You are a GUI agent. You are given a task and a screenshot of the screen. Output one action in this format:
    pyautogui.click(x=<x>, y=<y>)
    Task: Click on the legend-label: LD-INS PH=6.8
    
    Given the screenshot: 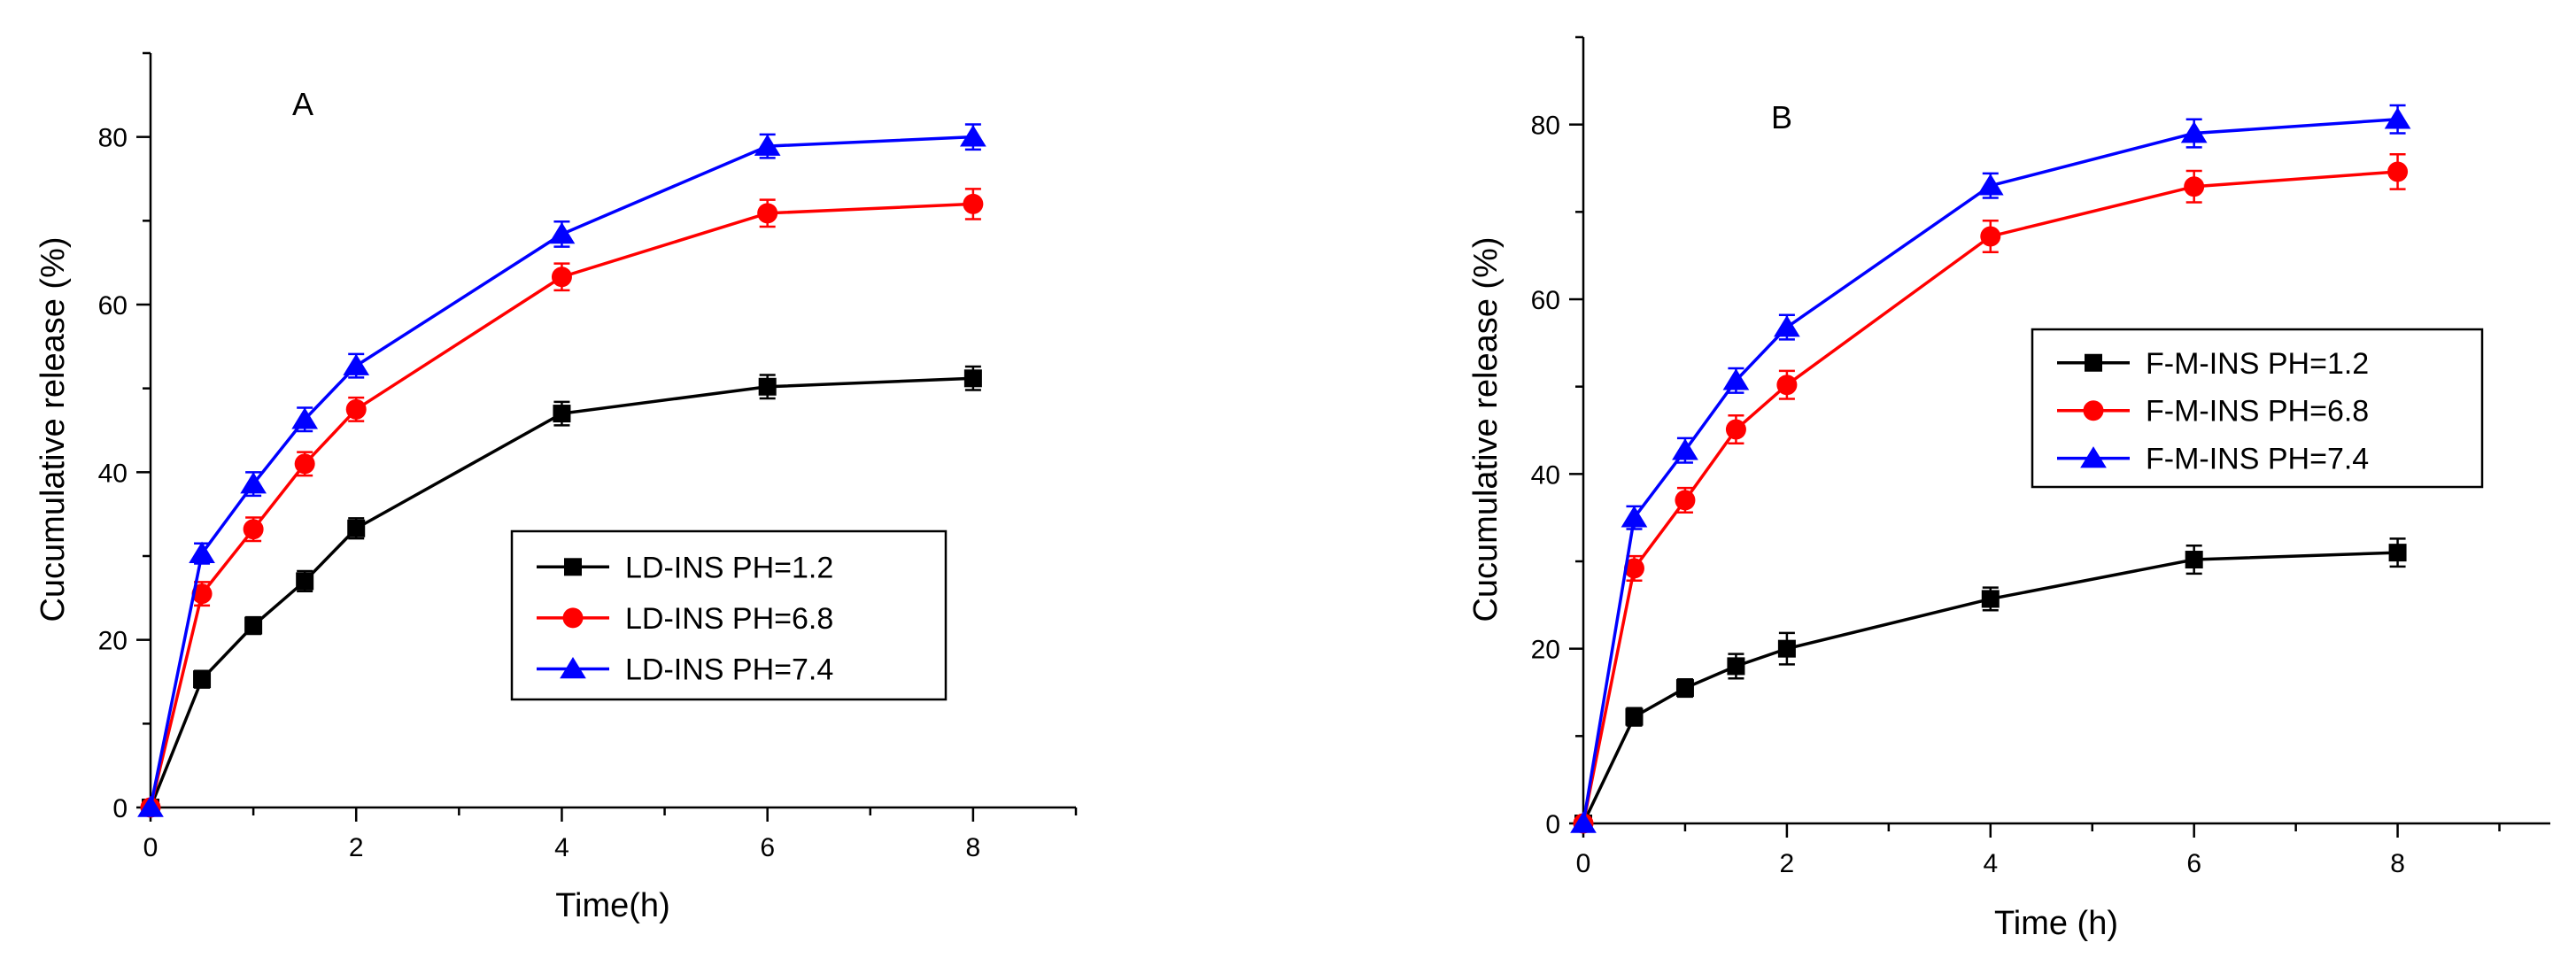 What is the action you would take?
    pyautogui.click(x=729, y=619)
    